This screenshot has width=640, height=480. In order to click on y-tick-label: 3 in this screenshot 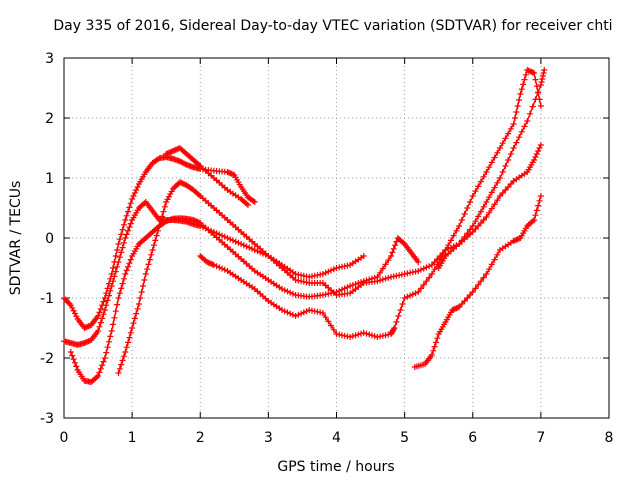, I will do `click(49, 59)`.